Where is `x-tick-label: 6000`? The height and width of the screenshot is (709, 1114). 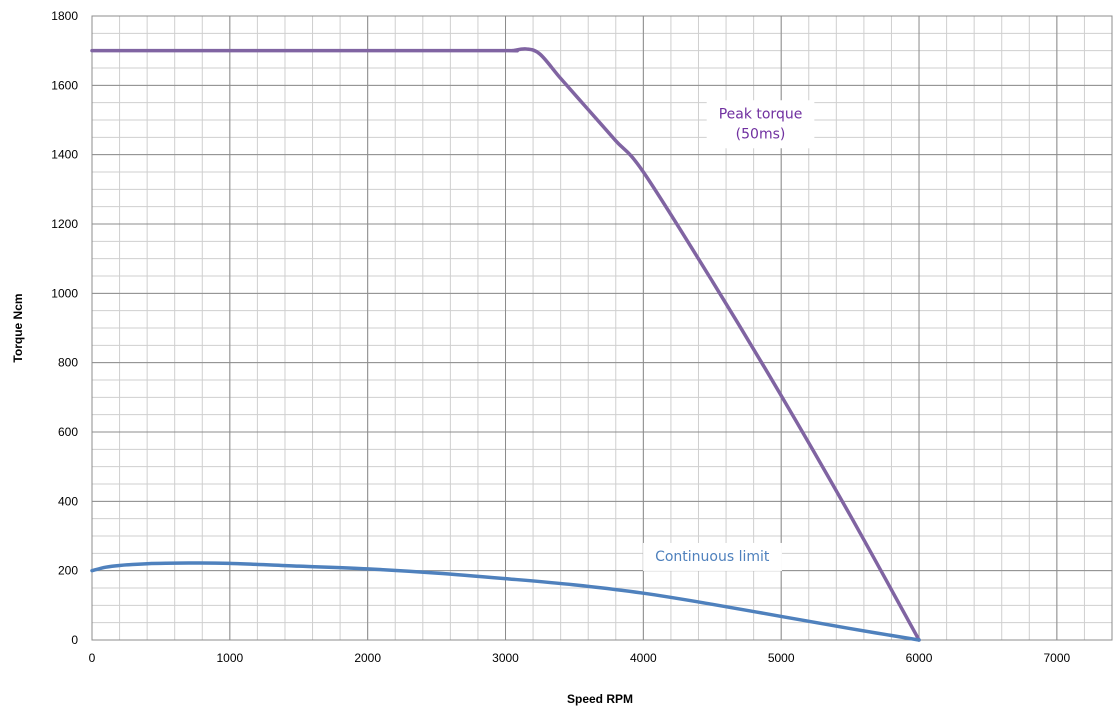 x-tick-label: 6000 is located at coordinates (919, 658).